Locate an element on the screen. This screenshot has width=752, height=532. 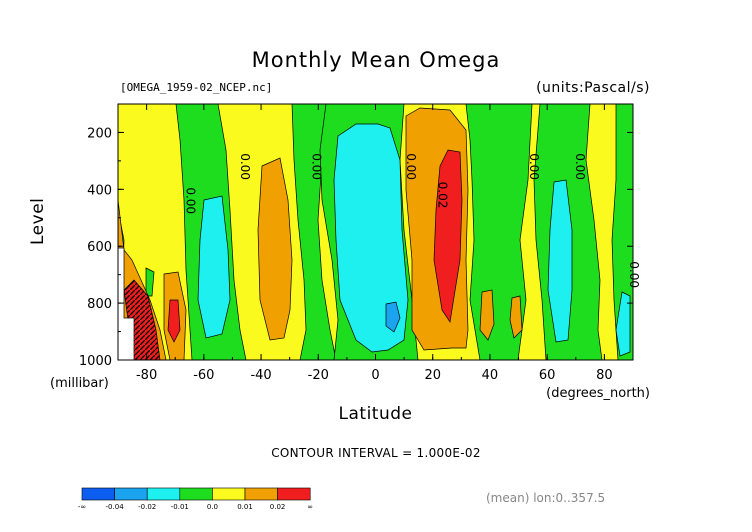
band-red-south-blob is located at coordinates (174, 321).